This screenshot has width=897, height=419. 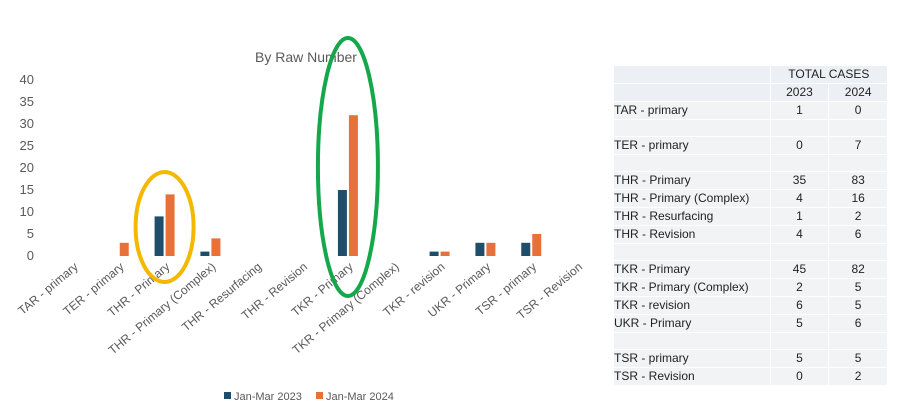 I want to click on table-row: UKR - Primary 5 6, so click(x=750, y=324).